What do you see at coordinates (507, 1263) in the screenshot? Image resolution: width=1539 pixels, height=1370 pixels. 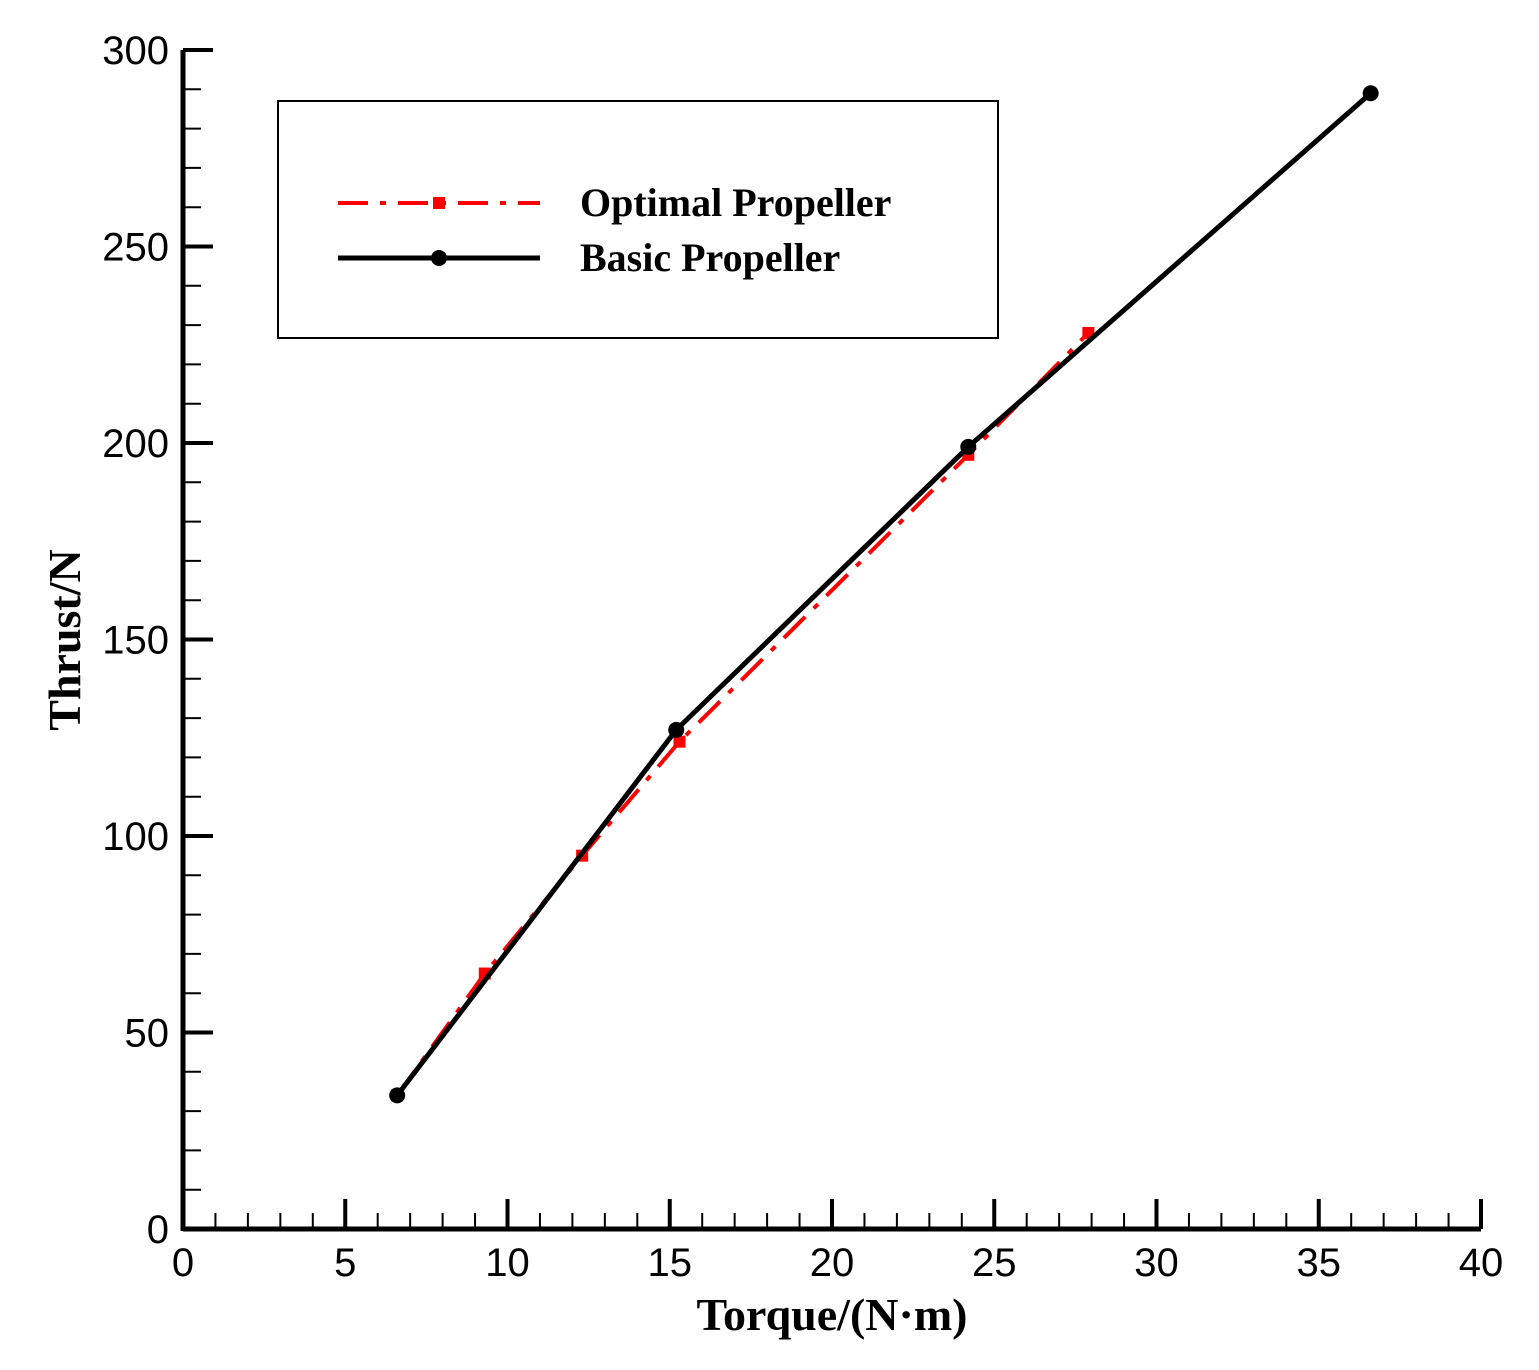 I see `x-tick-label: 10` at bounding box center [507, 1263].